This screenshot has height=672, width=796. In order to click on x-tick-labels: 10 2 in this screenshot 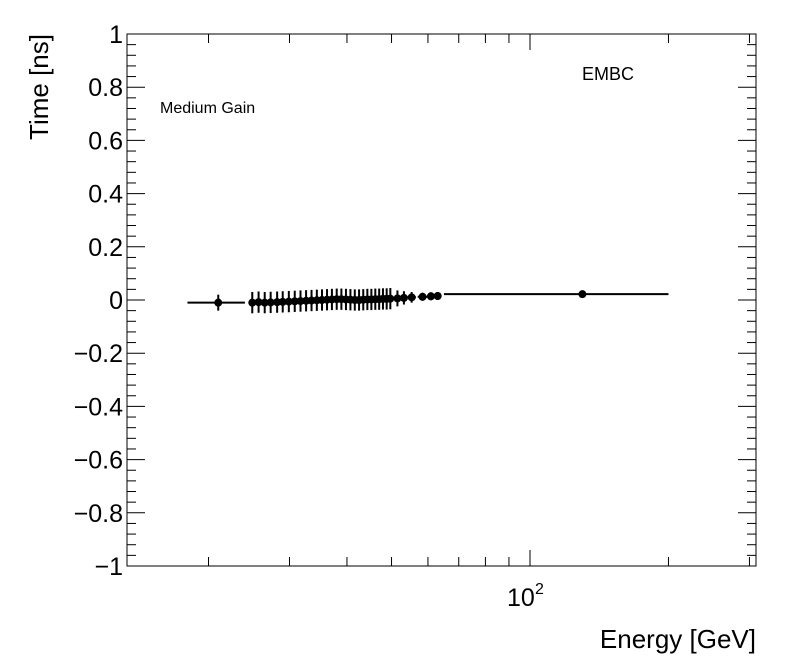, I will do `click(525, 596)`.